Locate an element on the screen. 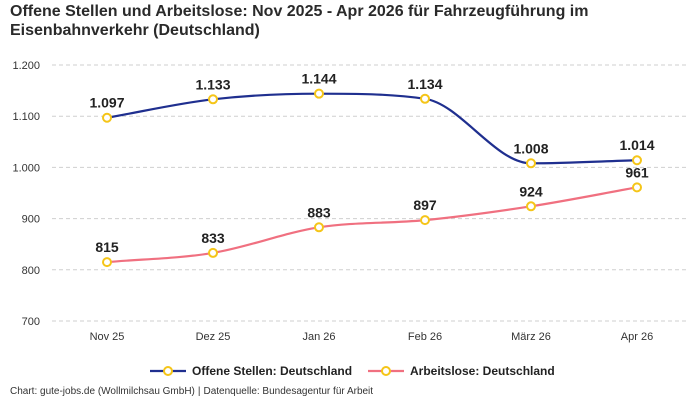 This screenshot has width=700, height=400. data-label: 815 is located at coordinates (107, 247).